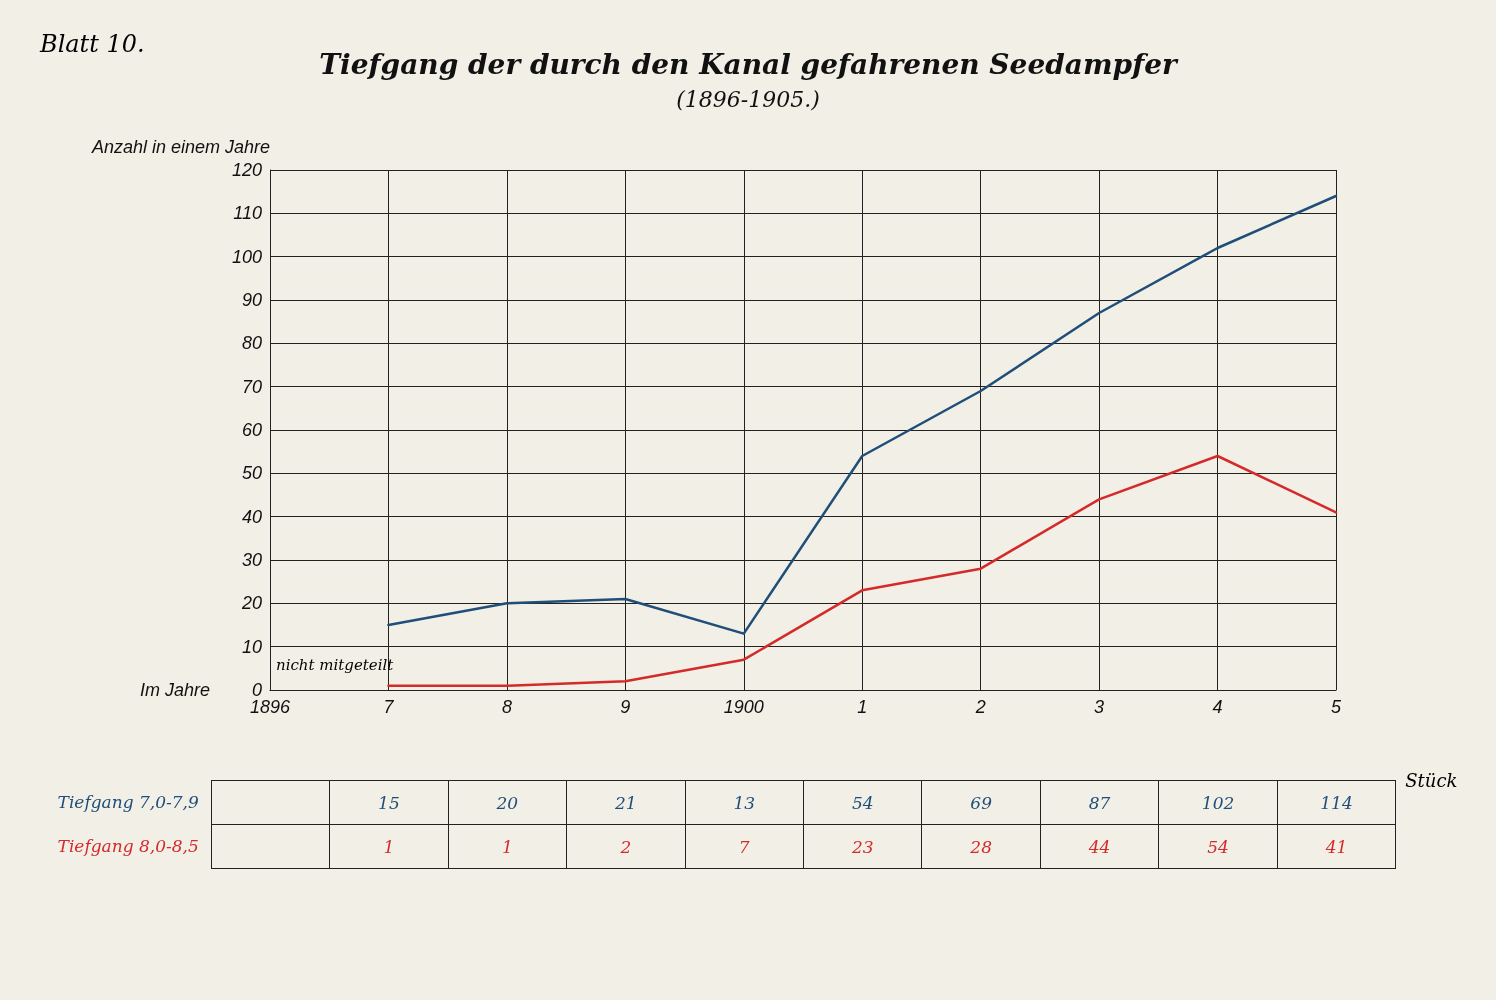 Image resolution: width=1496 pixels, height=1000 pixels. I want to click on y-axis-title: Anzahl in einem Jahre, so click(180, 147).